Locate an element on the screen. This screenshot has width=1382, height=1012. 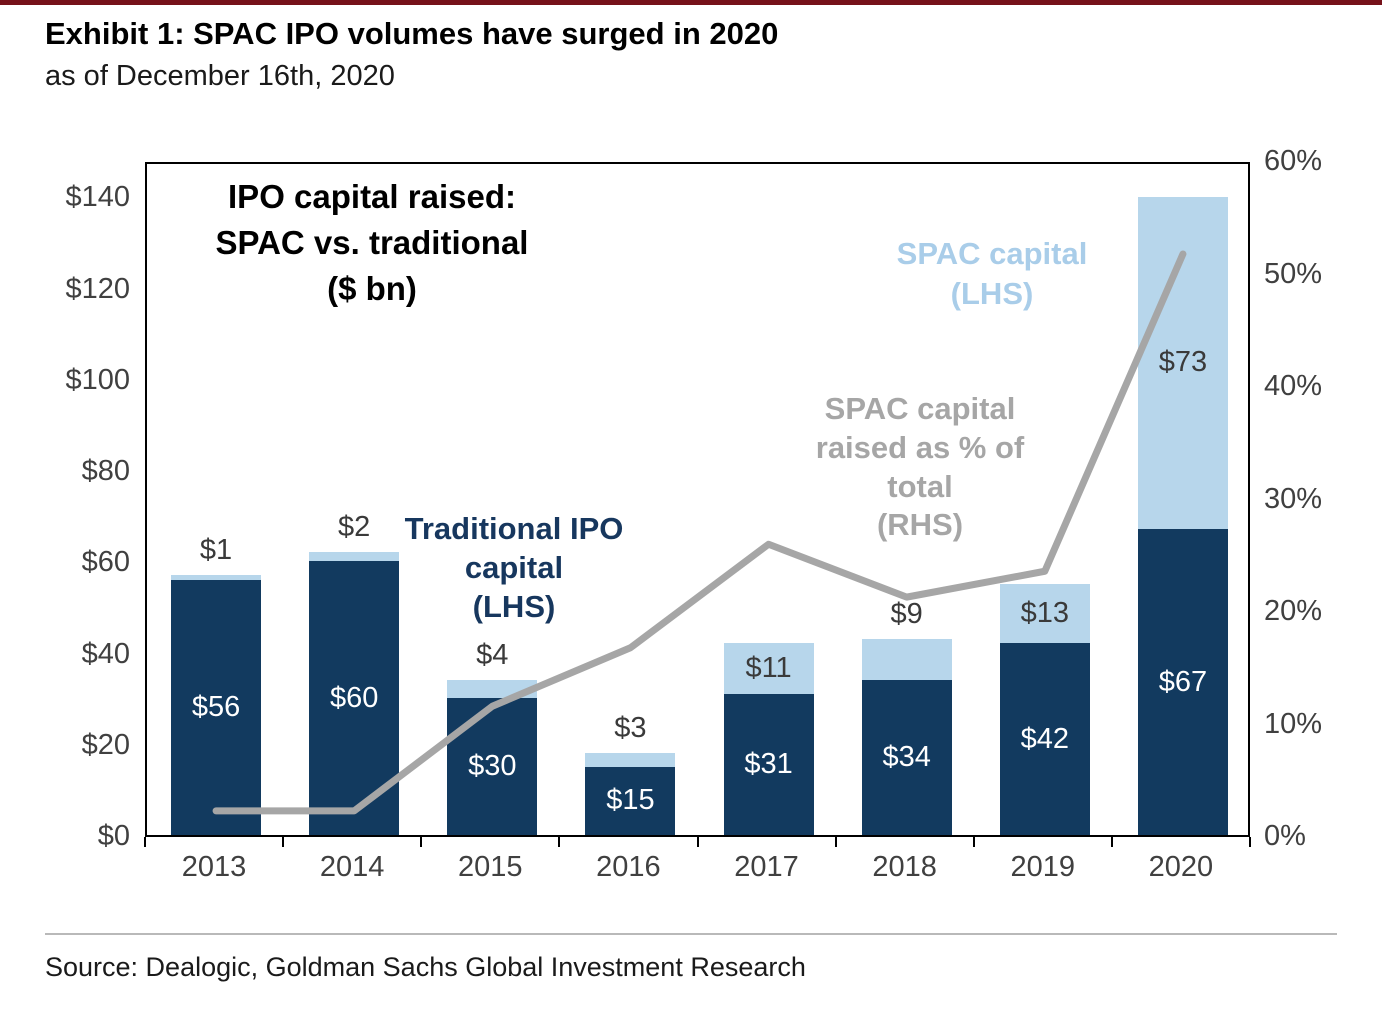
bar-spac-2018 is located at coordinates (906, 659).